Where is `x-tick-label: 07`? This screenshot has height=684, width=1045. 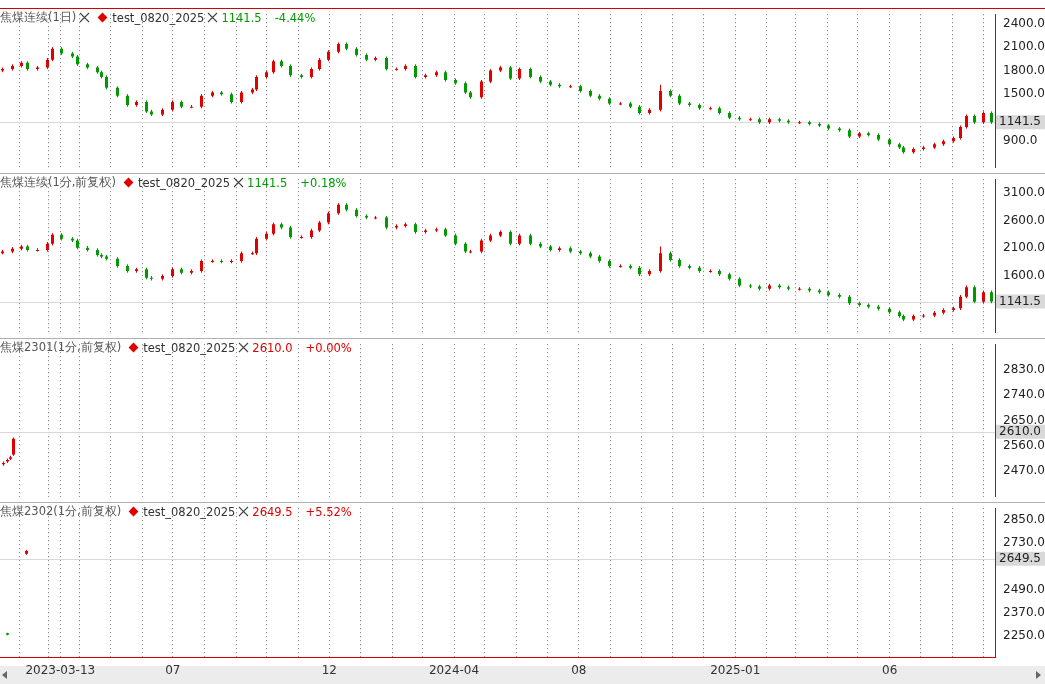
x-tick-label: 07 is located at coordinates (173, 669).